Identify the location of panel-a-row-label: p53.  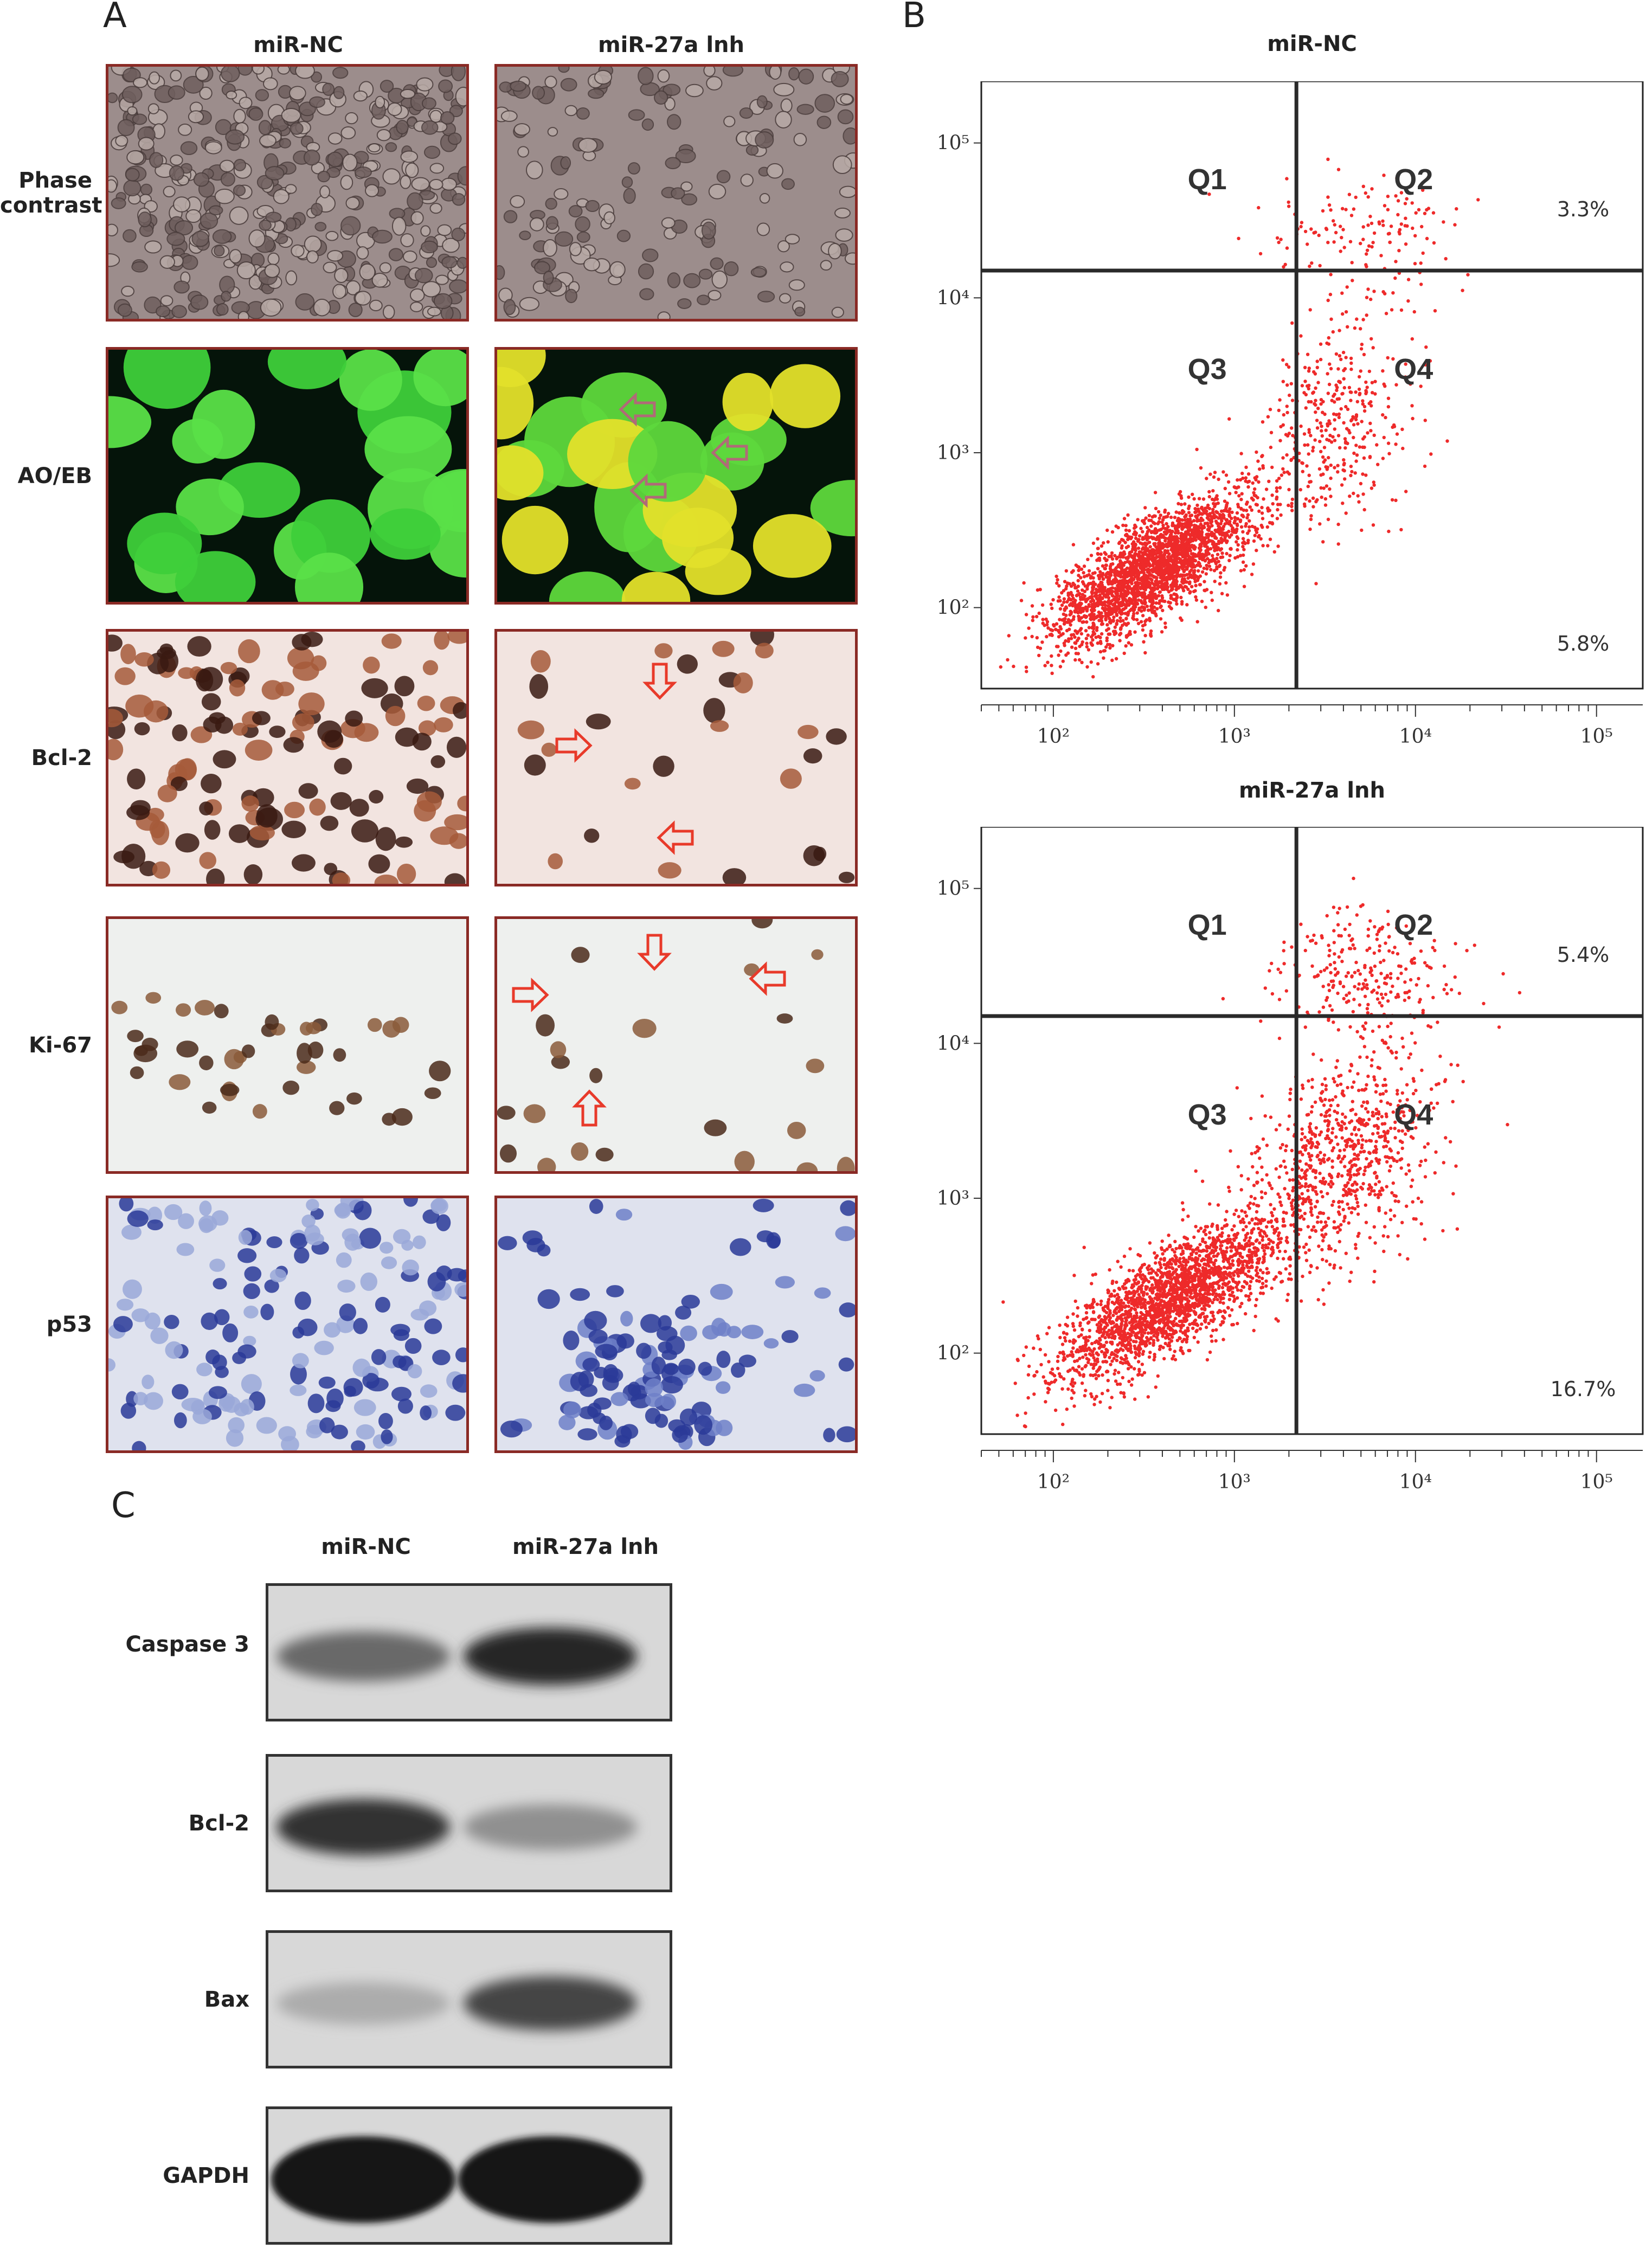
(69, 1324).